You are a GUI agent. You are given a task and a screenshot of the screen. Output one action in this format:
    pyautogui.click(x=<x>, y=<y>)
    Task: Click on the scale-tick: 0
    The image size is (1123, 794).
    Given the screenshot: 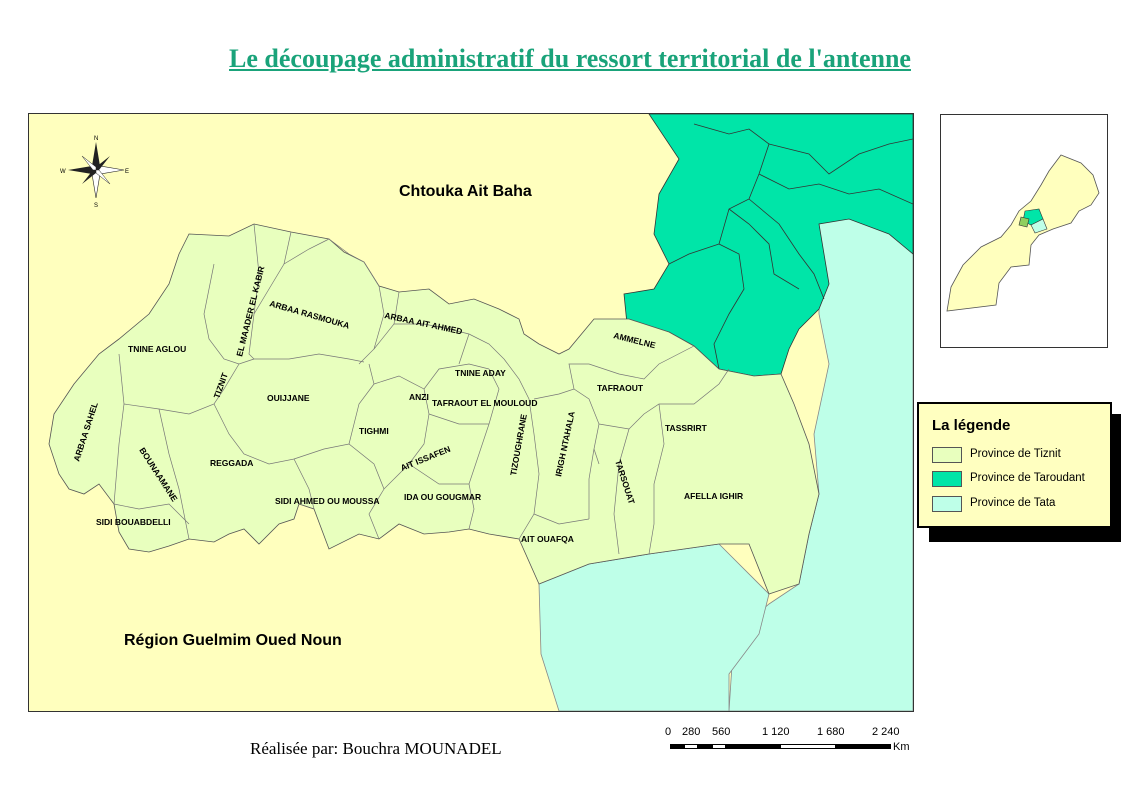 What is the action you would take?
    pyautogui.click(x=668, y=732)
    